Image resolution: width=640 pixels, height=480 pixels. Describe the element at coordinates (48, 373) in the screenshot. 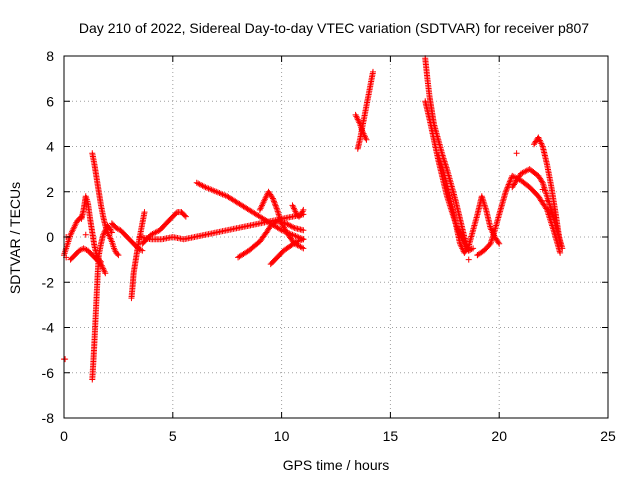

I see `y-tick-label: -6` at that location.